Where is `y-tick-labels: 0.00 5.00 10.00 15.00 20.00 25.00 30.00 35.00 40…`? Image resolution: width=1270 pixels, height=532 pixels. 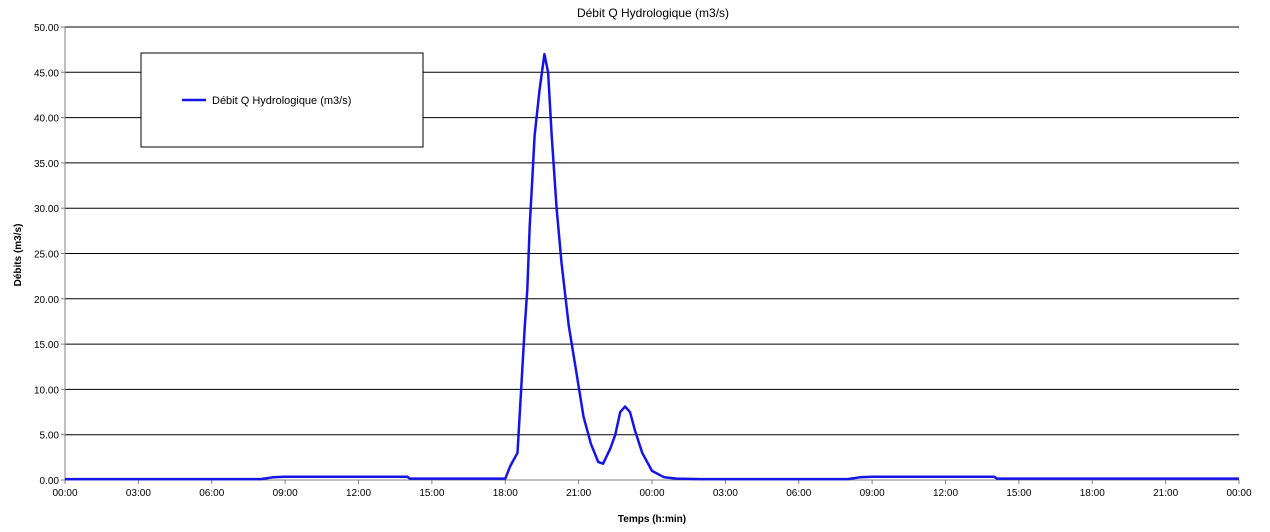
y-tick-labels: 0.00 5.00 10.00 15.00 20.00 25.00 30.00 35.00 40… is located at coordinates (49, 255).